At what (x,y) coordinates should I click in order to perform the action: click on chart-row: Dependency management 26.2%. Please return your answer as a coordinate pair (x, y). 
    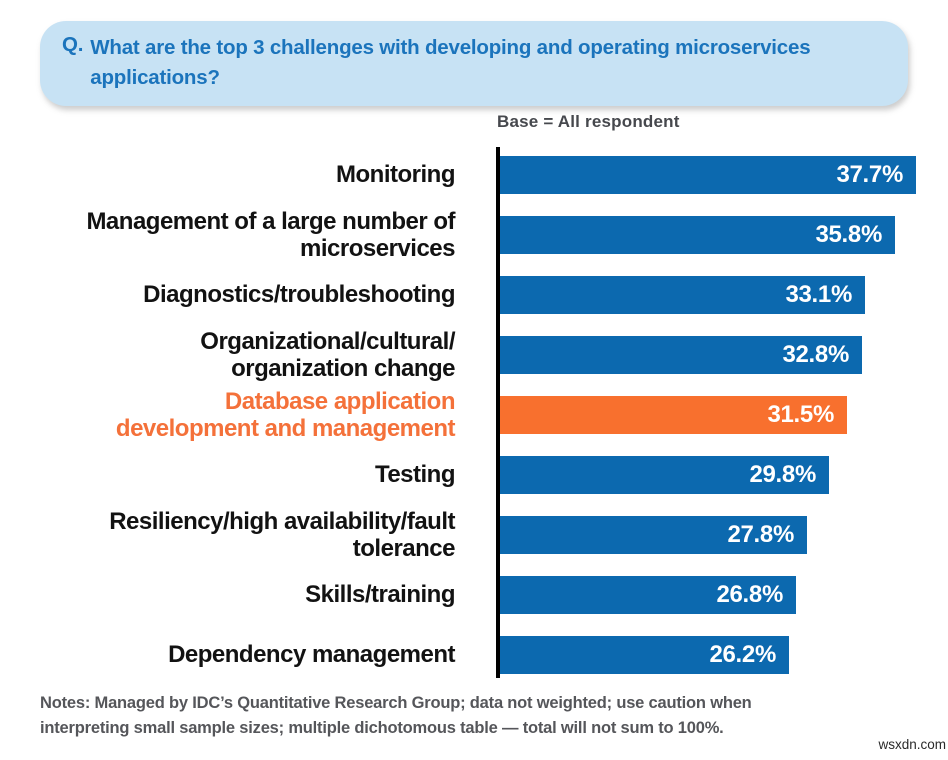
    Looking at the image, I should click on (474, 655).